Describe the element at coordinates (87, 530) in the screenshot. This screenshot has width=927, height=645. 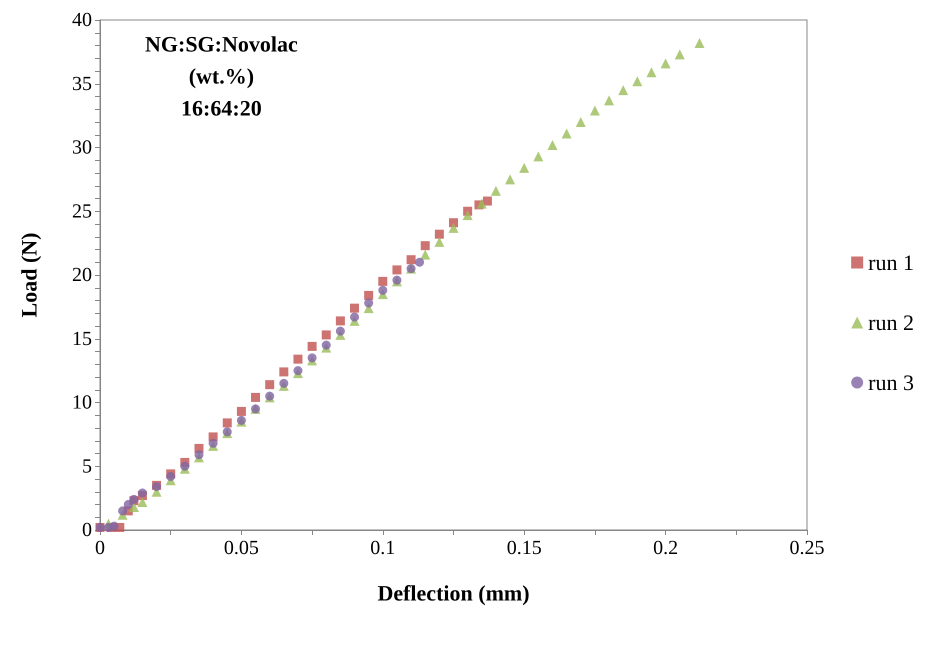
I see `y-tick-label: 0` at that location.